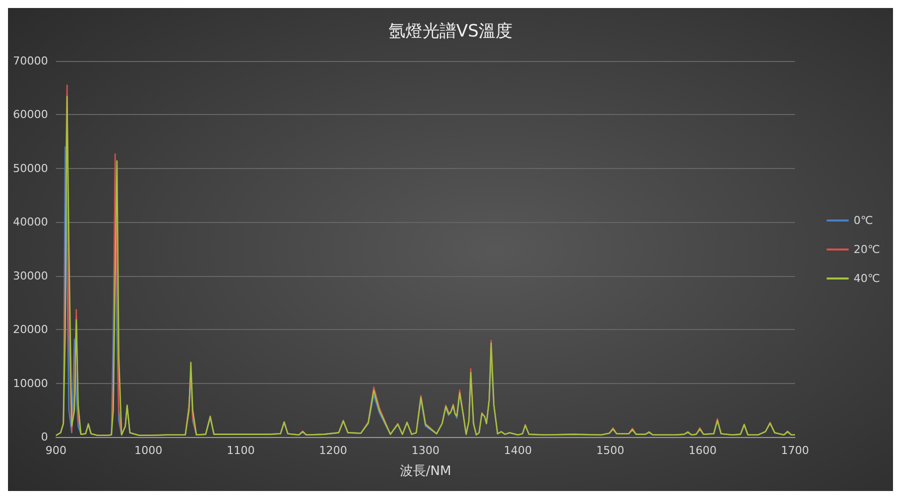  Describe the element at coordinates (610, 450) in the screenshot. I see `x-tick-label: 1500` at that location.